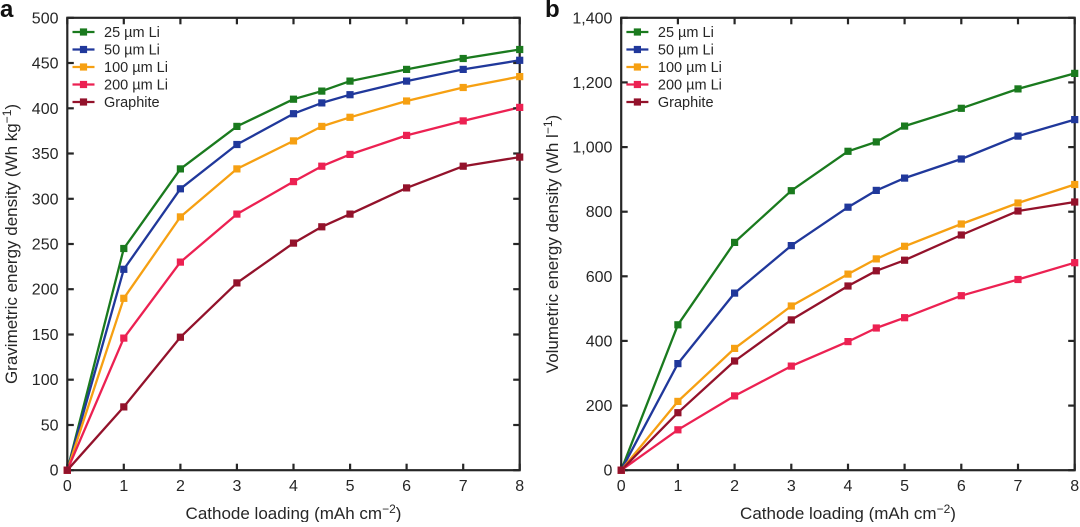 The height and width of the screenshot is (527, 1080). Describe the element at coordinates (7, 11) in the screenshot. I see `svg-text: a` at that location.